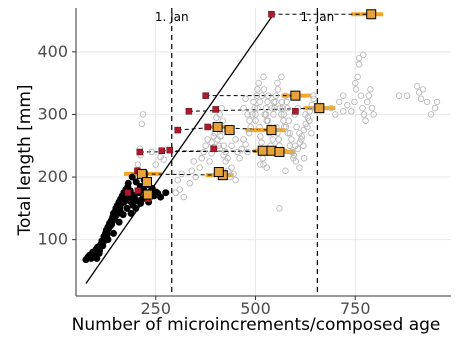 This screenshot has height=337, width=459. What do you see at coordinates (256, 325) in the screenshot?
I see `x-axis-title: Number of microincrements/composed age` at bounding box center [256, 325].